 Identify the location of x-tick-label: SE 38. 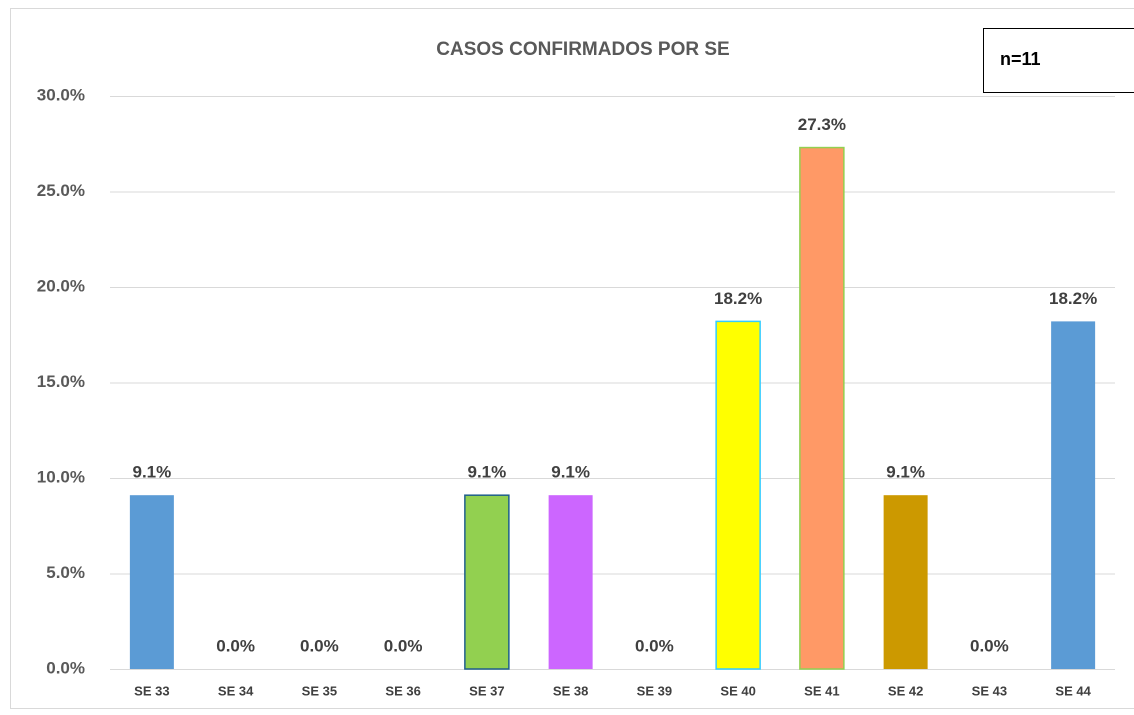
(570, 690).